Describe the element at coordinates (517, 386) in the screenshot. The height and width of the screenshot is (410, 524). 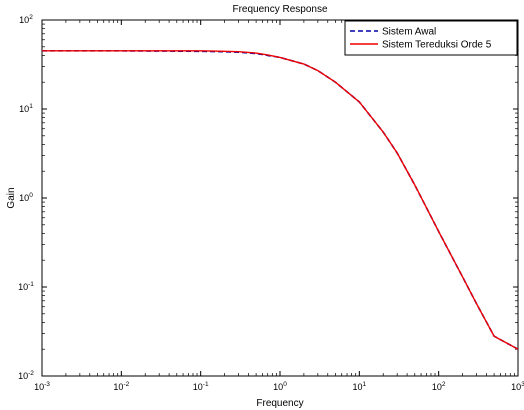
I see `x-tick-label: 10³` at that location.